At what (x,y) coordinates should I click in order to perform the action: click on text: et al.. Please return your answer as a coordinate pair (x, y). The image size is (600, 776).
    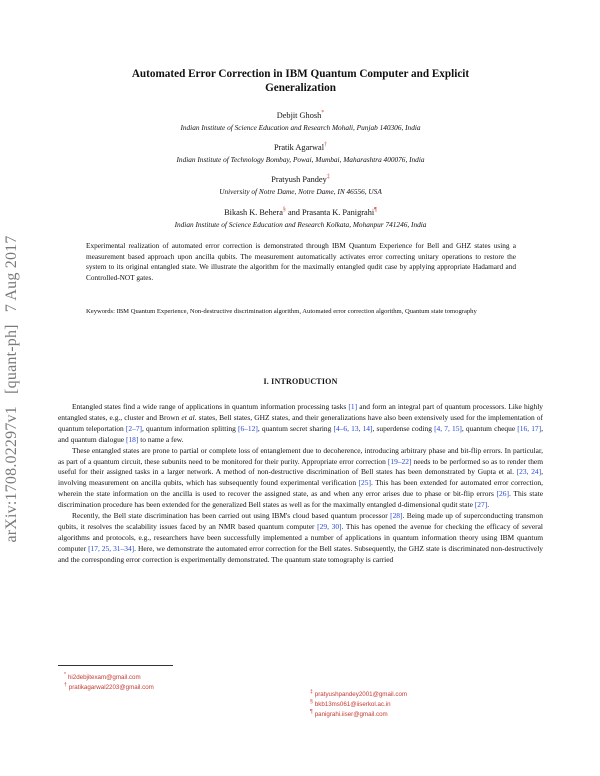
    Looking at the image, I should click on (189, 417).